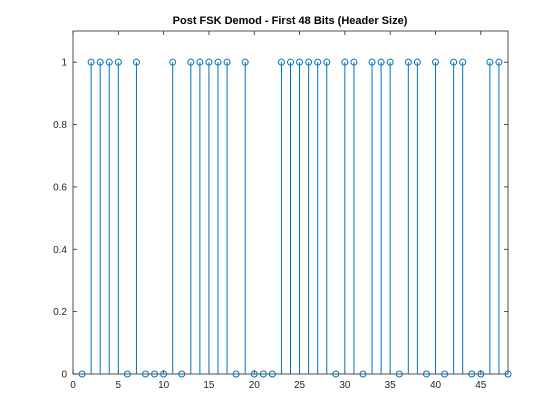 The width and height of the screenshot is (560, 420). Describe the element at coordinates (119, 385) in the screenshot. I see `x-tick-label: 5` at that location.